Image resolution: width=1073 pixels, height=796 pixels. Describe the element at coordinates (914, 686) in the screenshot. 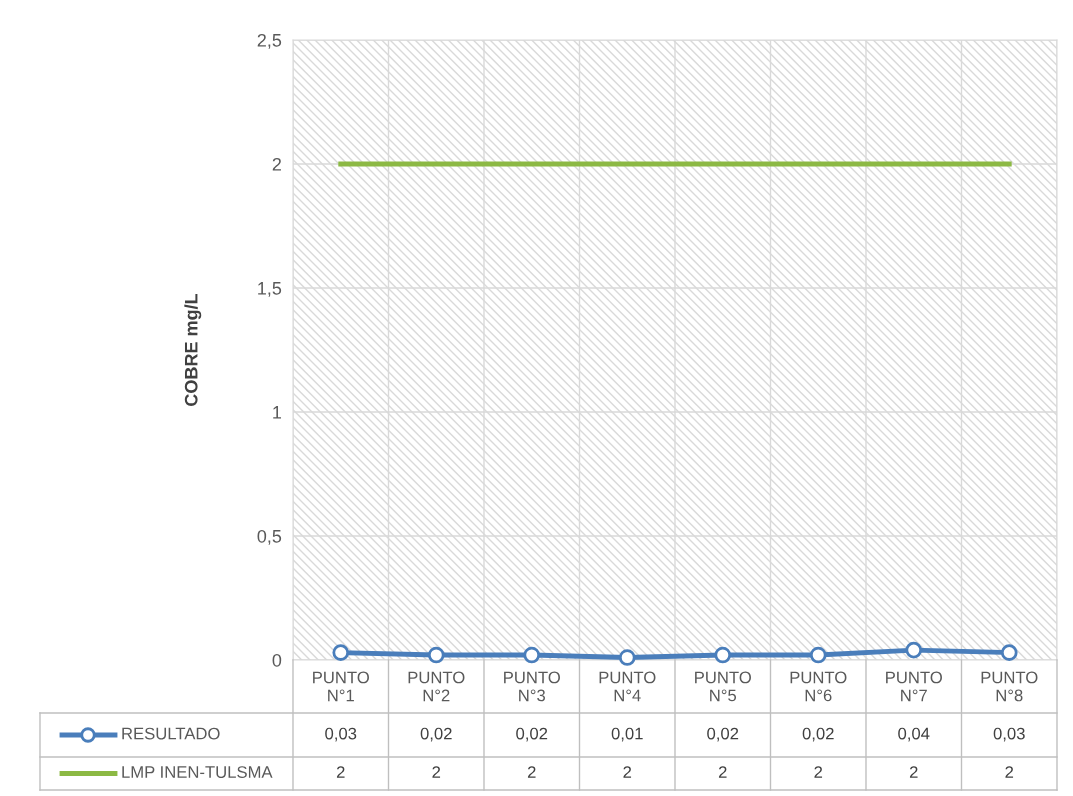

I see `x-tick-label: PUNTO N°7` at that location.